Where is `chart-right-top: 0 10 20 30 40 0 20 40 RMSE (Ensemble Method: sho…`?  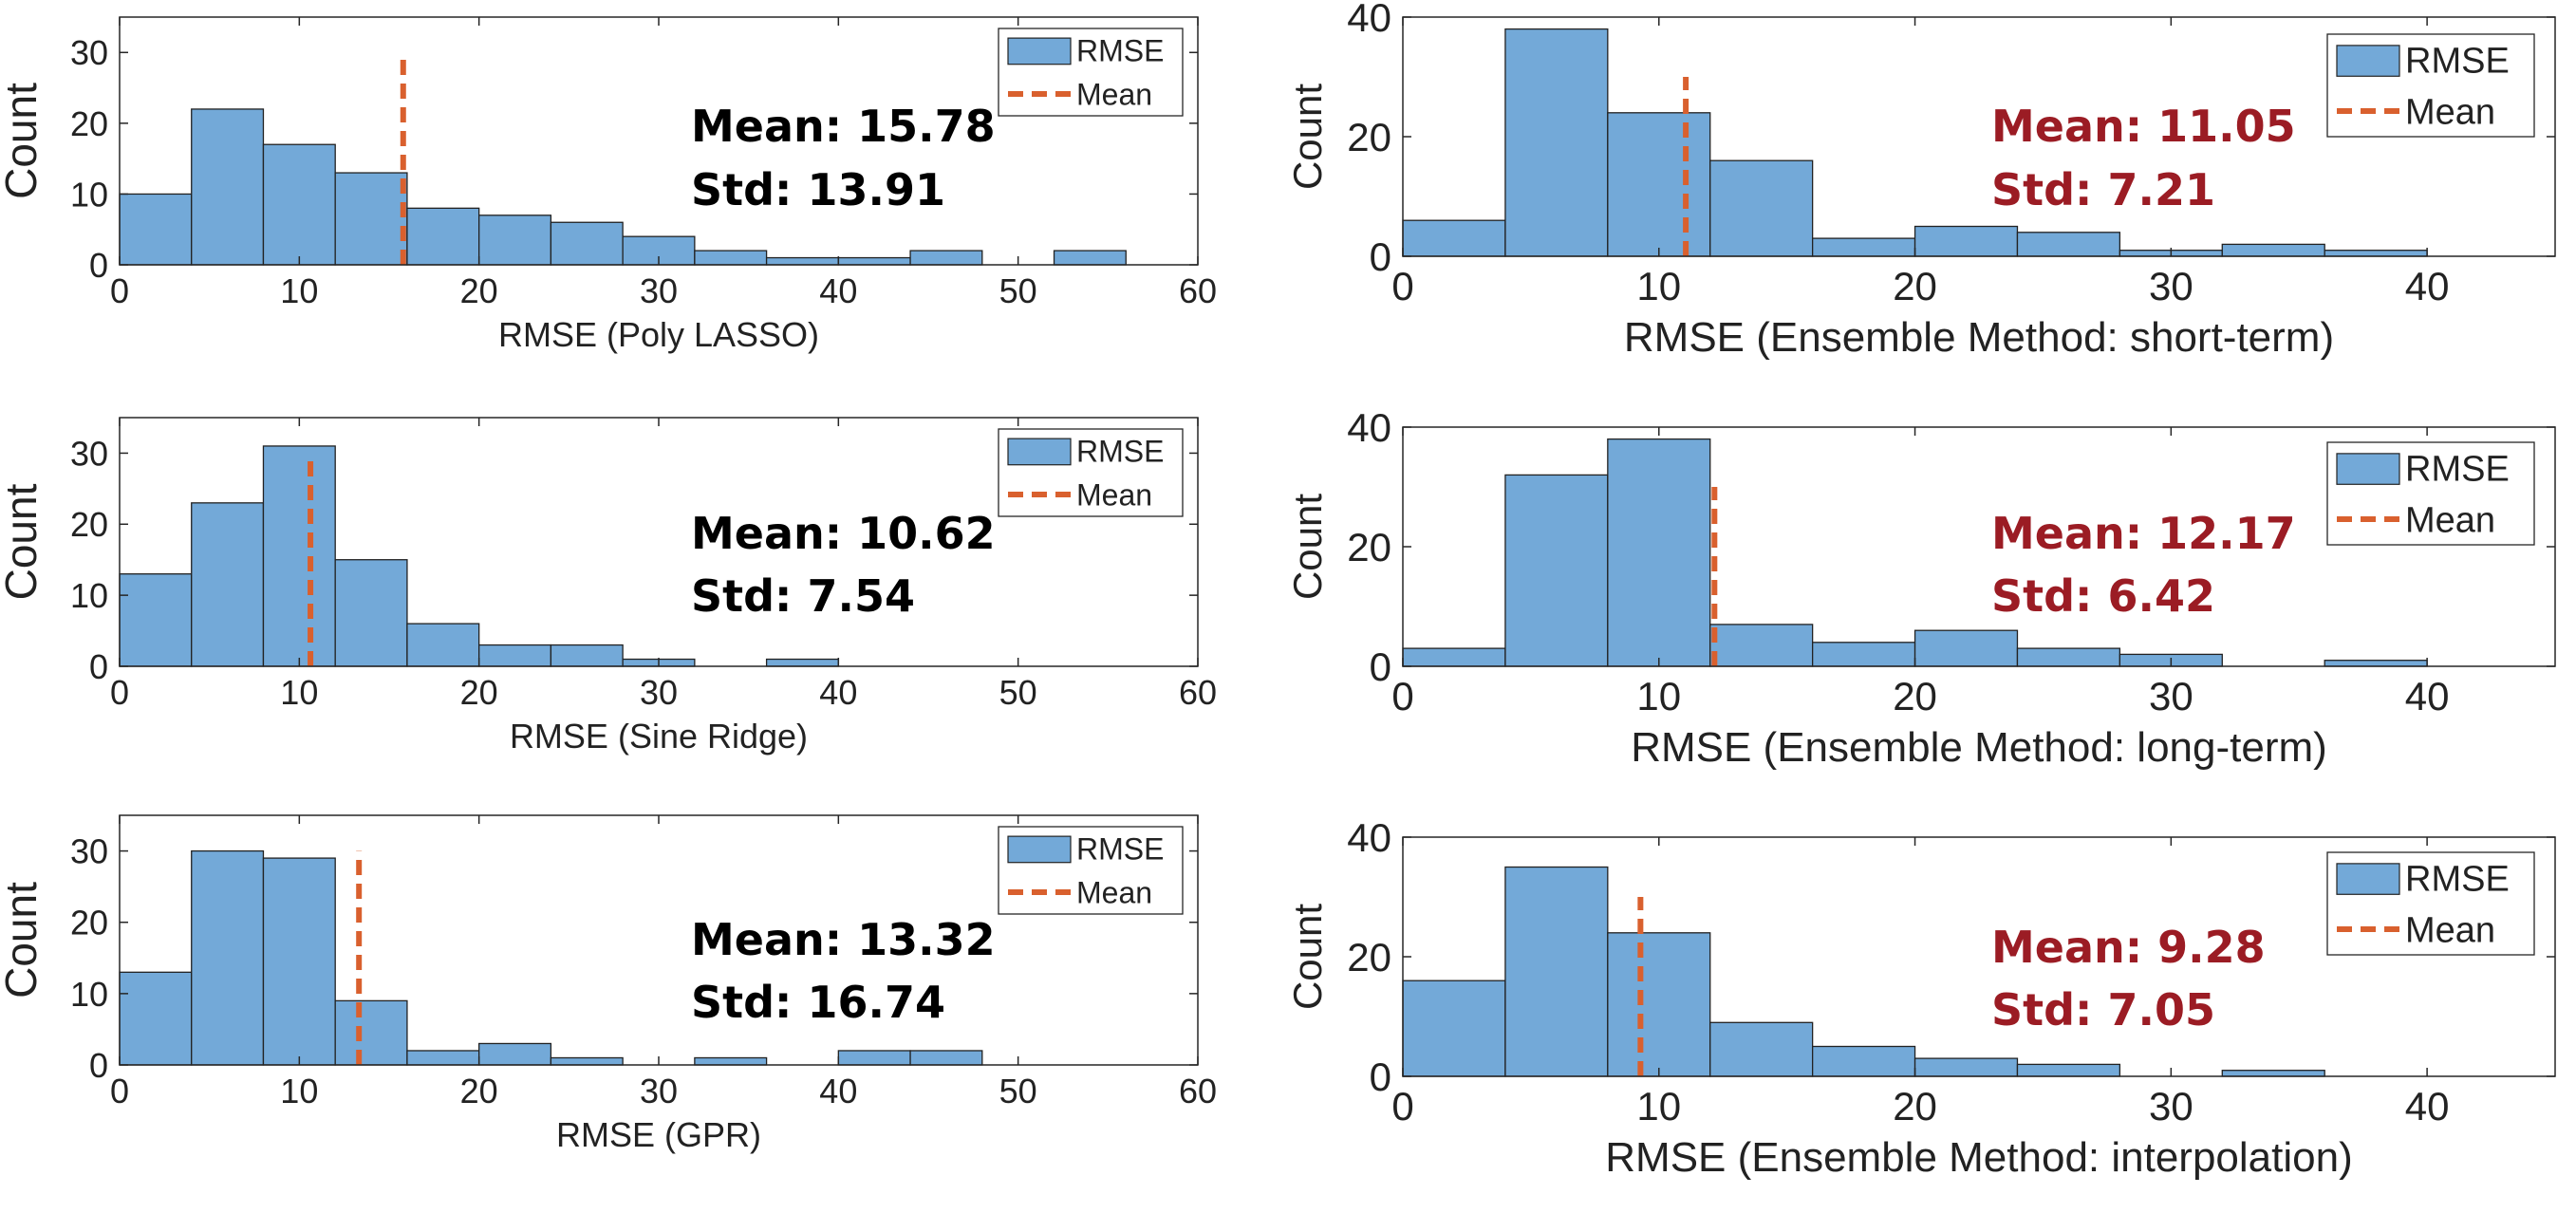
chart-right-top: 0 10 20 30 40 0 20 40 RMSE (Ensemble Method: sho… is located at coordinates (1921, 180).